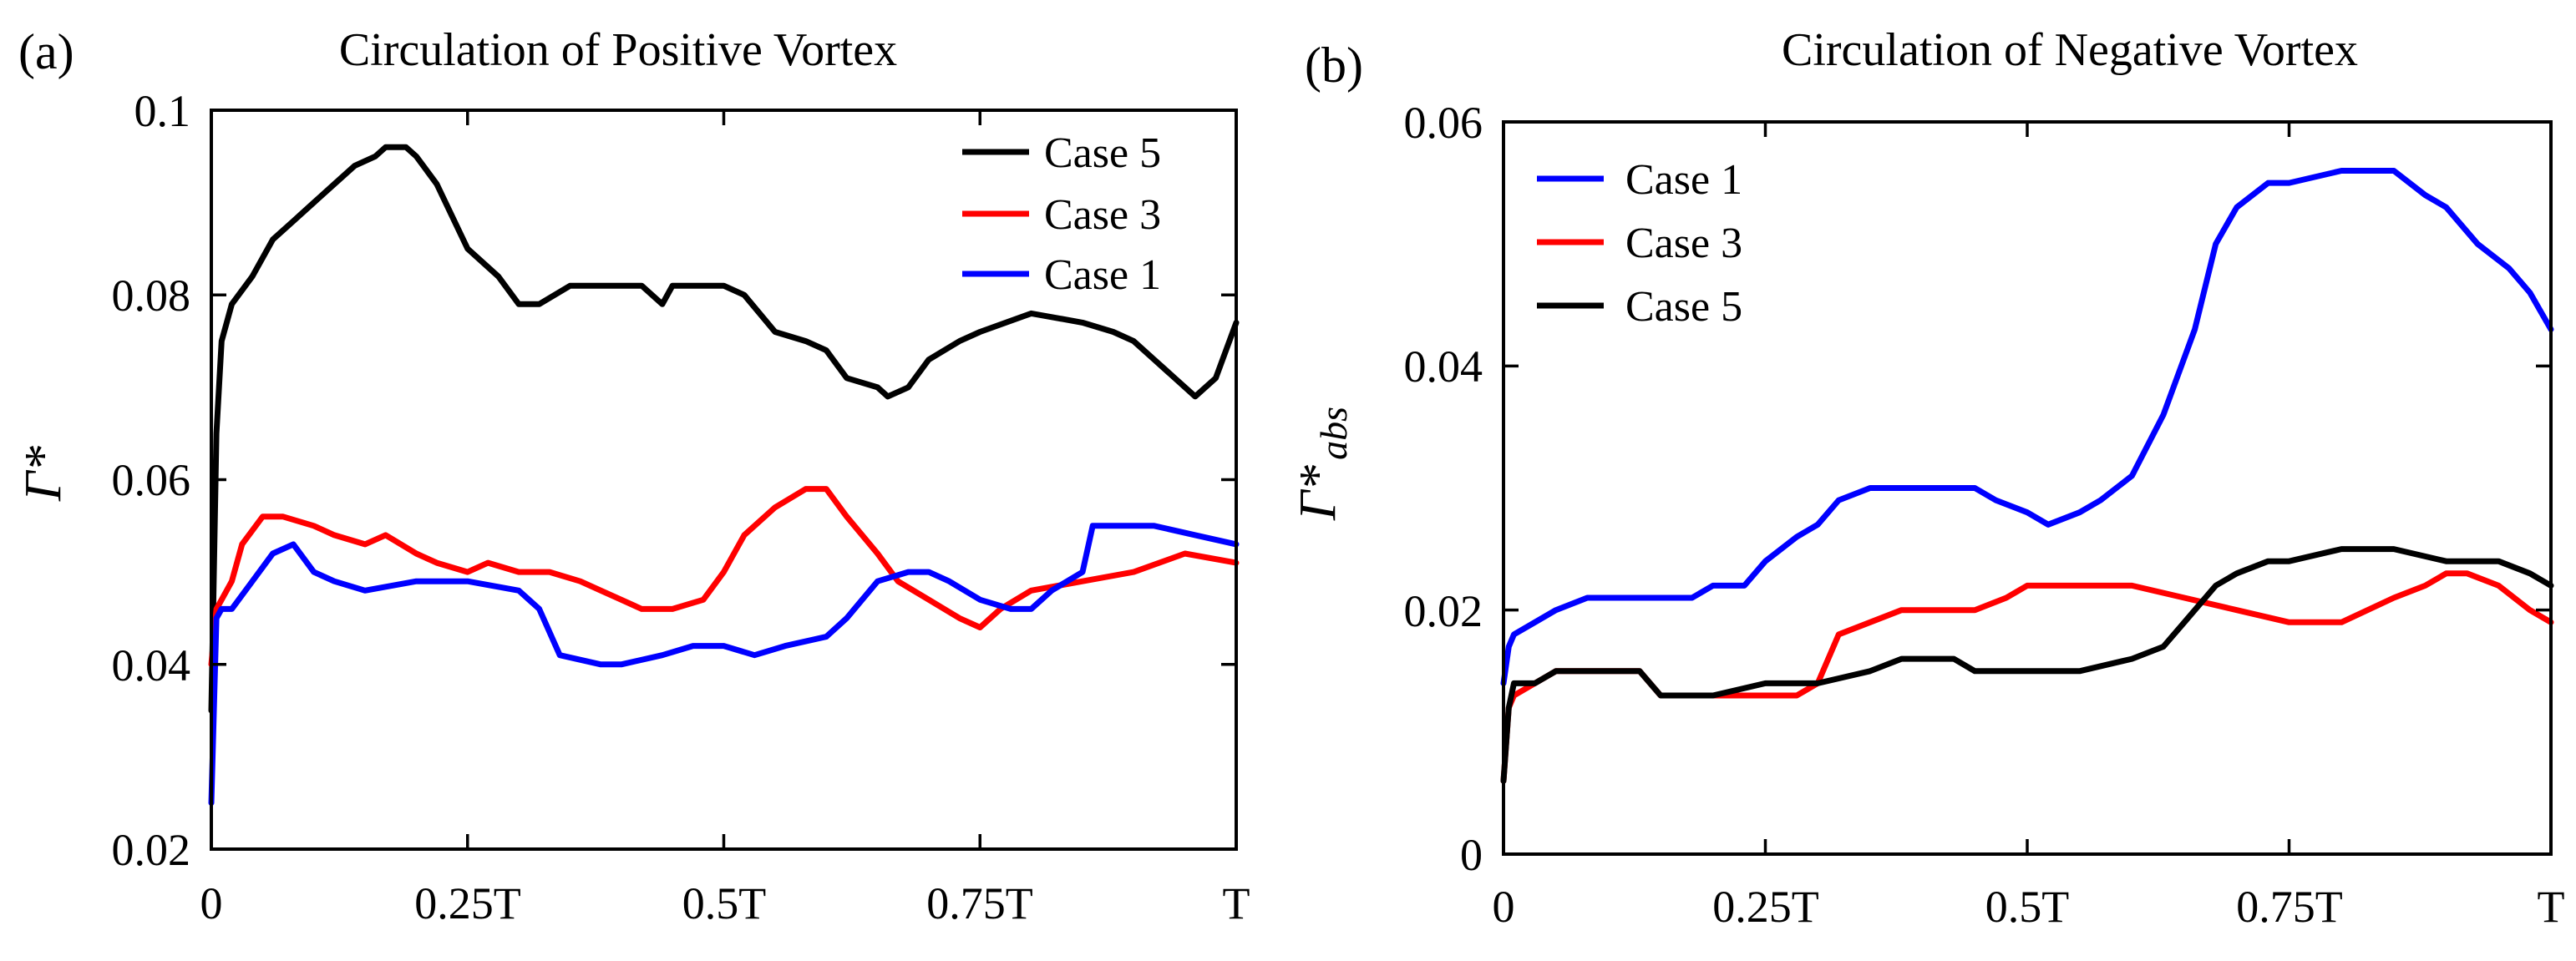  I want to click on chart-title: Circulation of Negative Vortex, so click(2070, 50).